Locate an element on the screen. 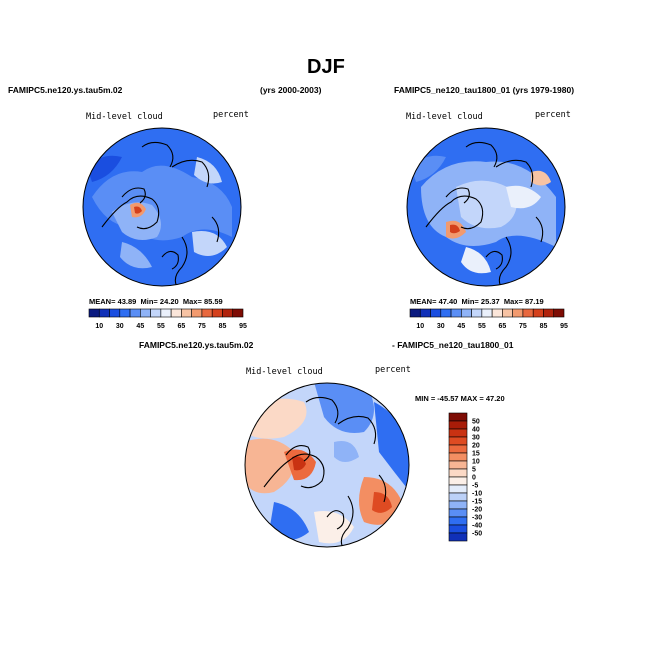 This screenshot has height=654, width=654. right-variable-label: Mid-level cloud is located at coordinates (444, 117).